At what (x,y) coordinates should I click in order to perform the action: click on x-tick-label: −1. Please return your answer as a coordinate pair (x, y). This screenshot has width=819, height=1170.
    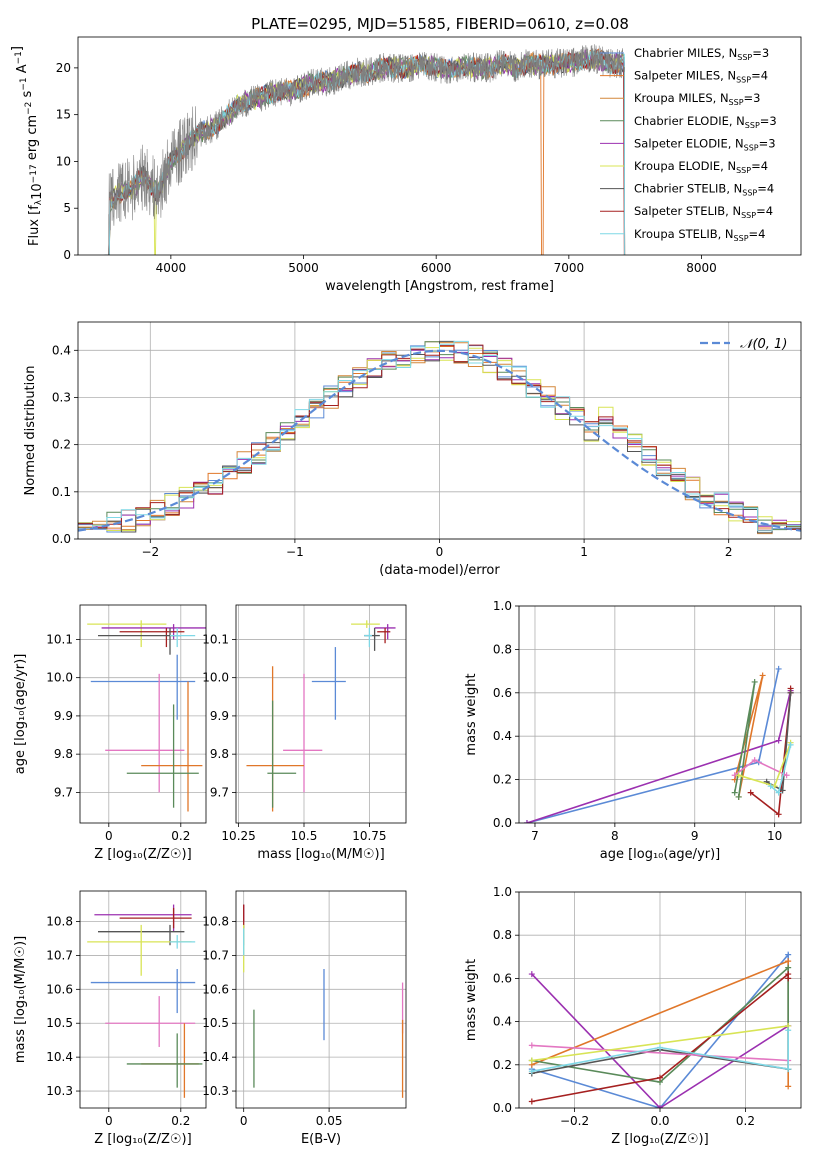
    Looking at the image, I should click on (295, 552).